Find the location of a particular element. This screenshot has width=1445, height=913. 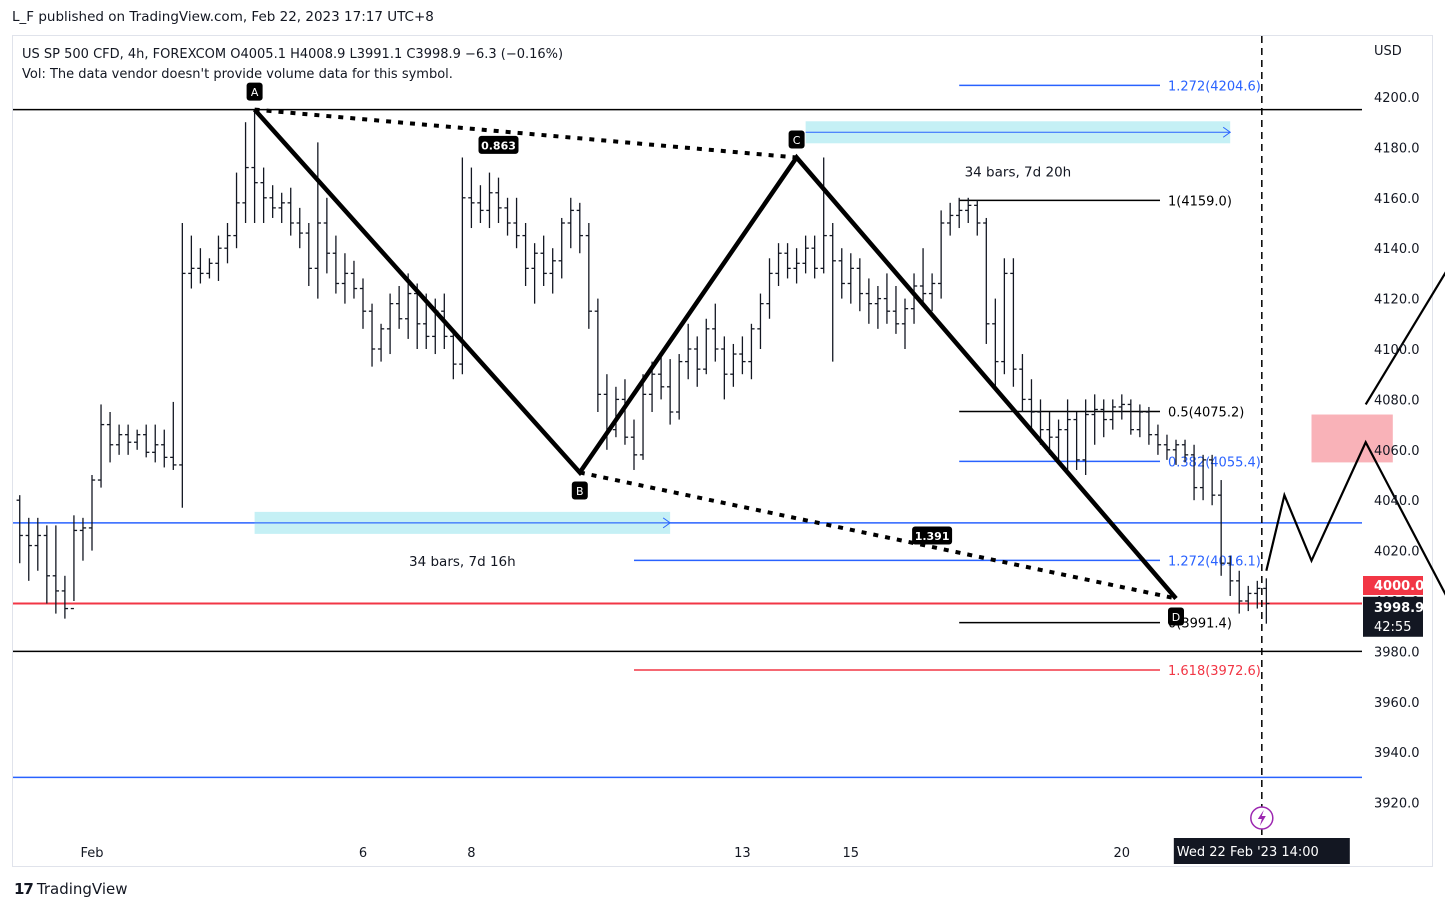

target-zone-box is located at coordinates (1352, 438).